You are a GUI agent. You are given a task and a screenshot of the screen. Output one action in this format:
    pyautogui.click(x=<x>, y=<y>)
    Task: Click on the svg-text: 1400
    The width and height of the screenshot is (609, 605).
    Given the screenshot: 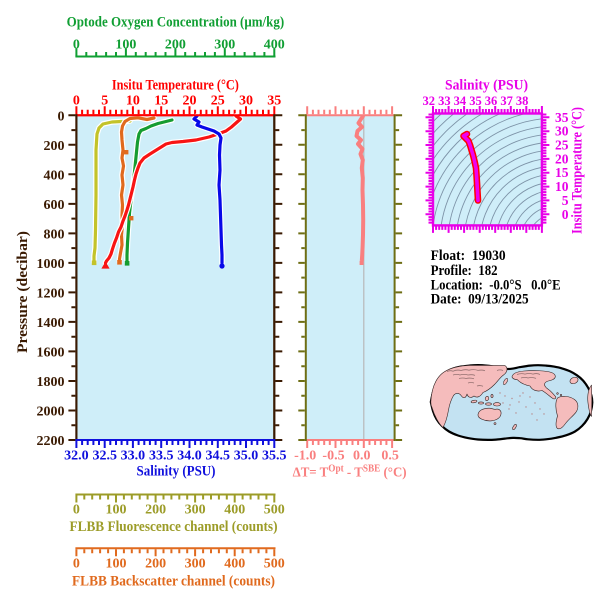 What is the action you would take?
    pyautogui.click(x=51, y=323)
    